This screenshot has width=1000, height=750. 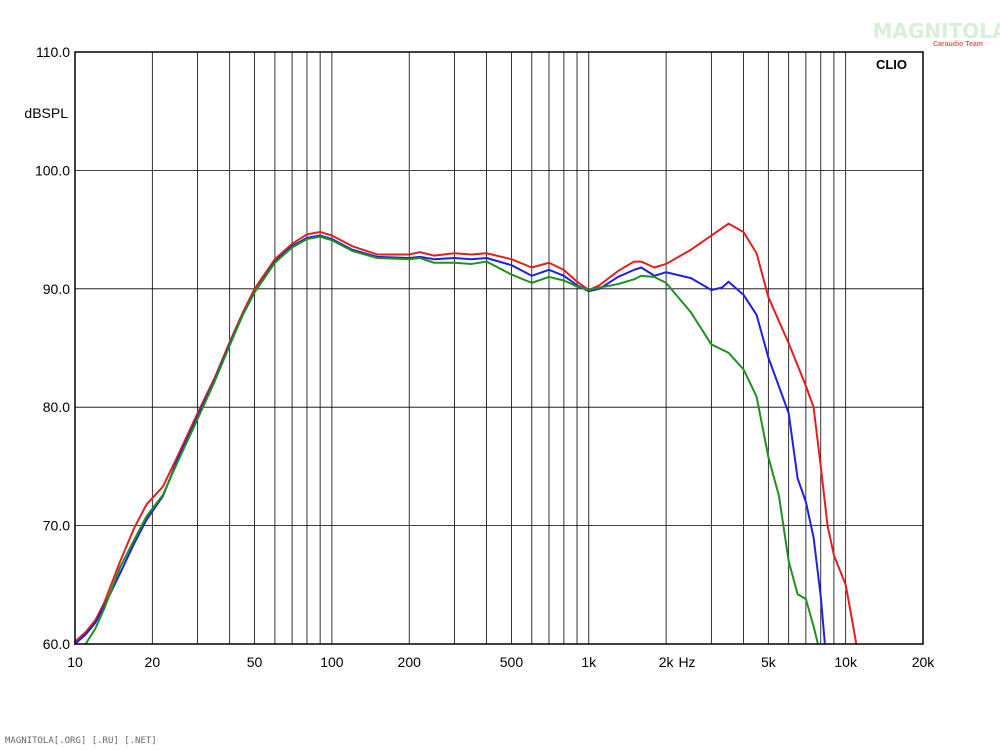 I want to click on watermark-subtitle: Caraudio Team, so click(x=958, y=44).